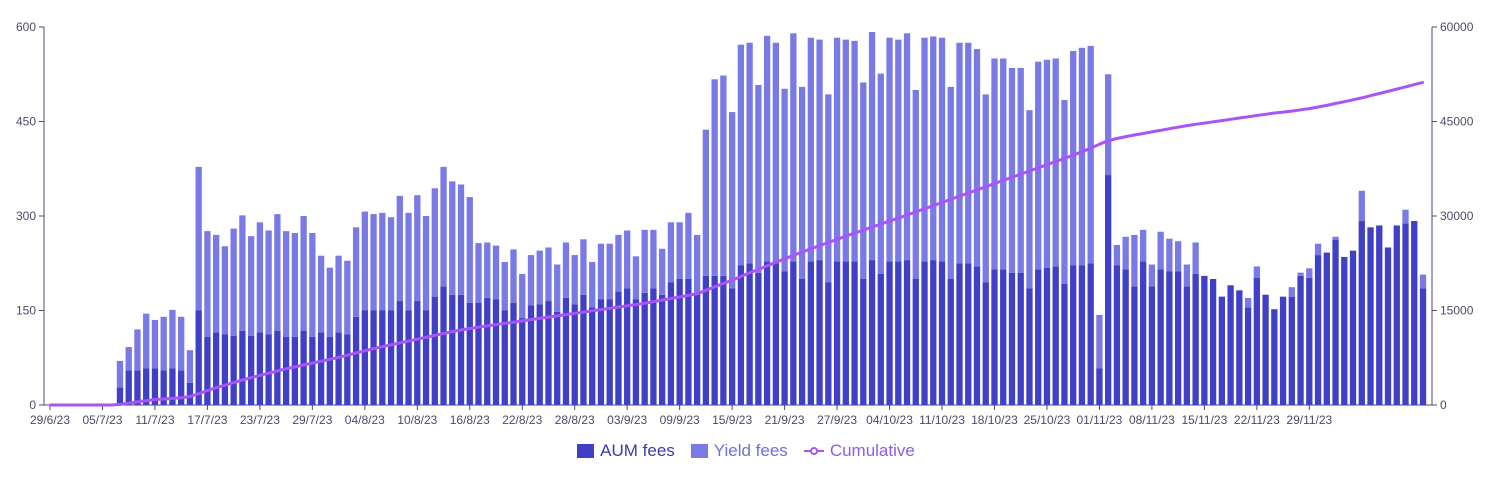 This screenshot has height=480, width=1492. Describe the element at coordinates (859, 451) in the screenshot. I see `legend-item-cumulative: Cumulative` at that location.